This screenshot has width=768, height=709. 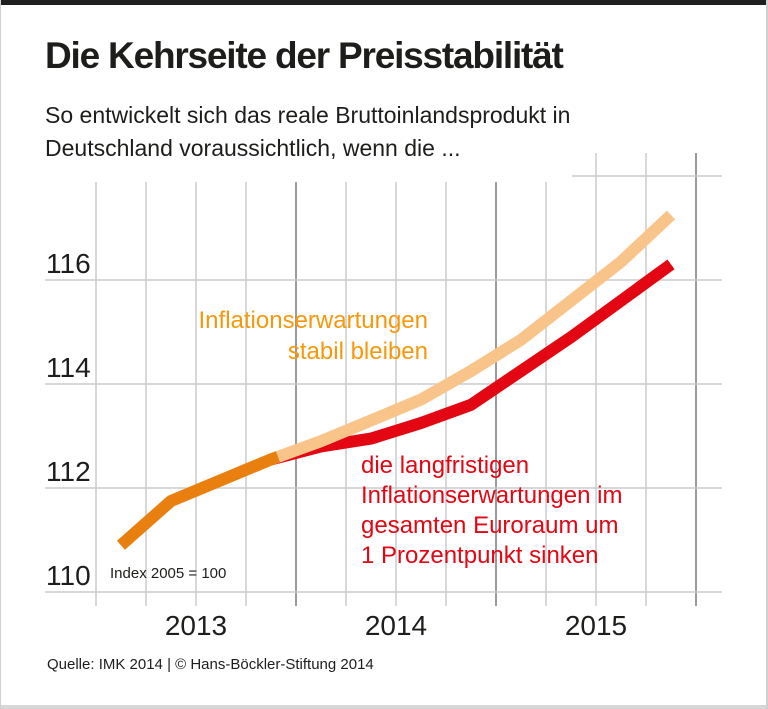 What do you see at coordinates (196, 625) in the screenshot?
I see `x-axis-label-2013: 2013` at bounding box center [196, 625].